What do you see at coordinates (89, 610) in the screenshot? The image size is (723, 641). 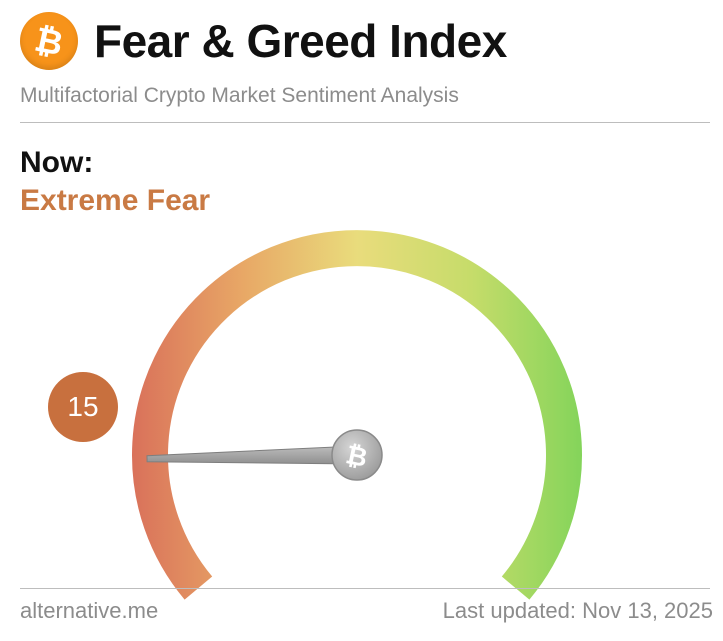 I see `source-link: alternative.me` at bounding box center [89, 610].